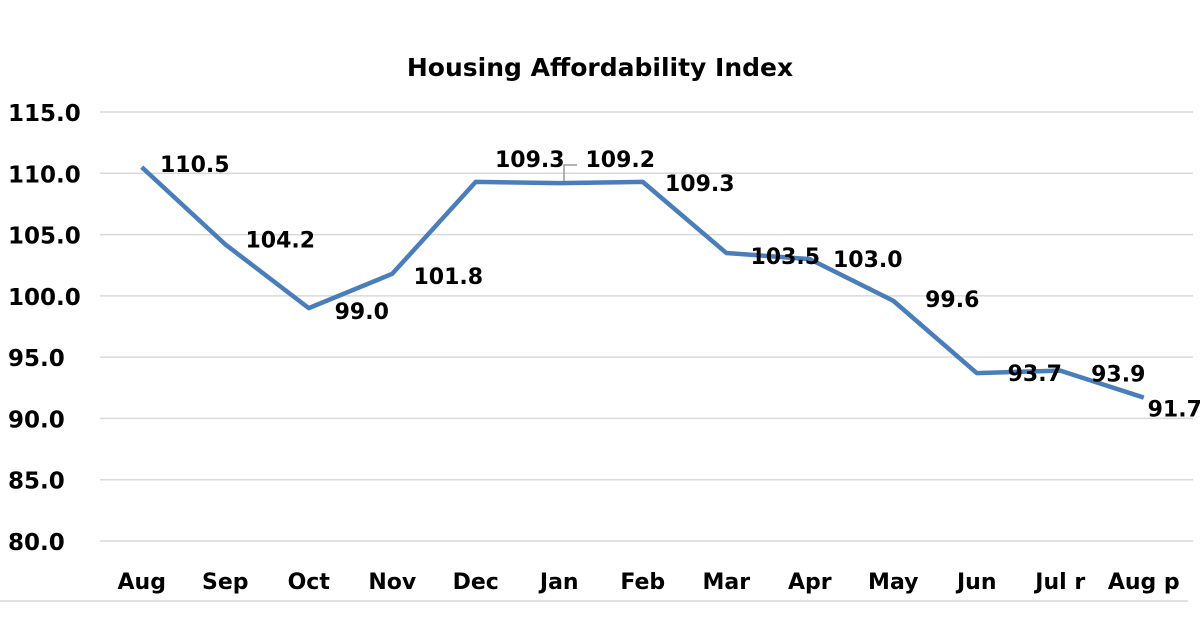 The image size is (1200, 628). Describe the element at coordinates (392, 582) in the screenshot. I see `x-tick-label: Nov` at that location.